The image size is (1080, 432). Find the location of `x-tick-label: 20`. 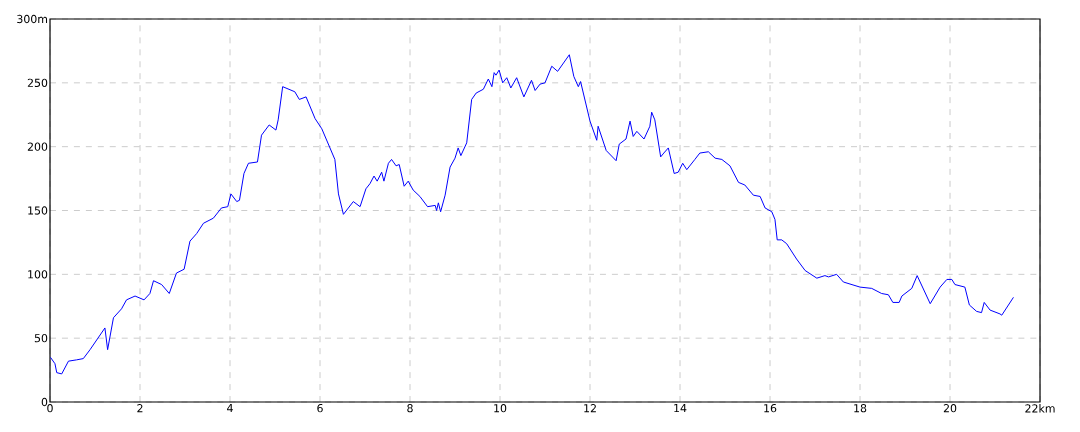

x-tick-label: 20 is located at coordinates (950, 408).